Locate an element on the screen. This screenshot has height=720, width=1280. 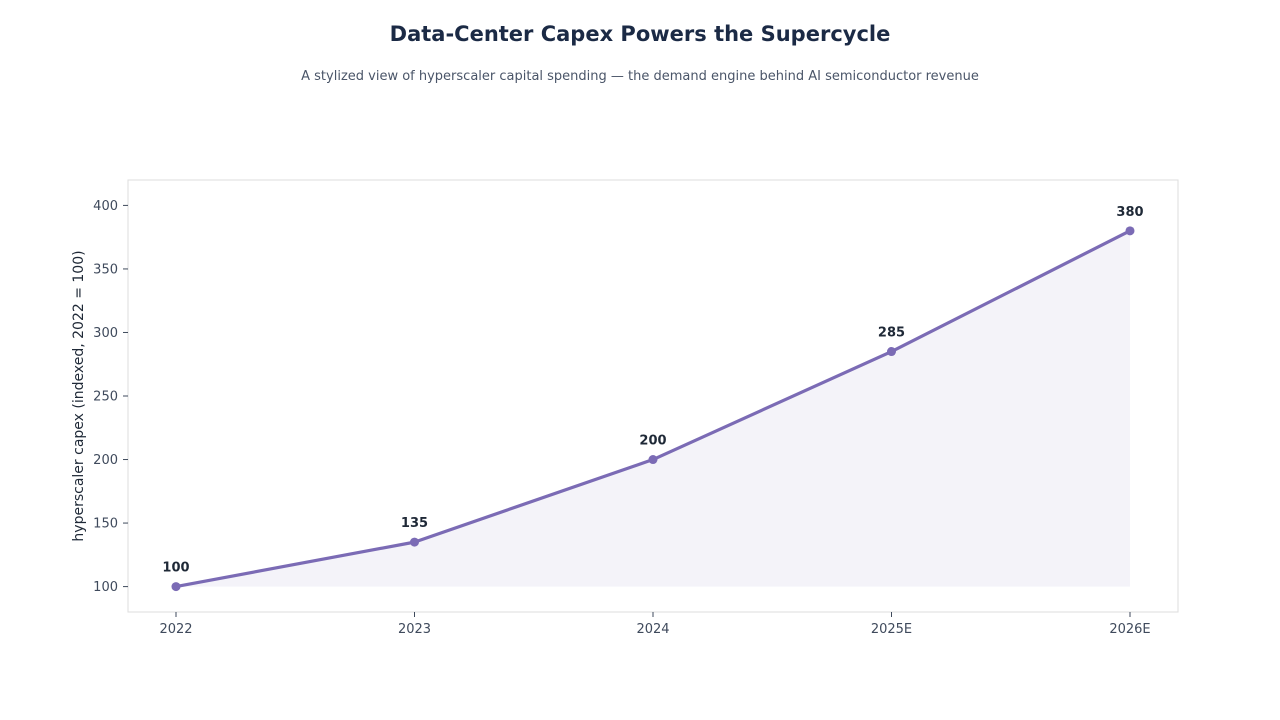
y-tick-label: 100 is located at coordinates (105, 587).